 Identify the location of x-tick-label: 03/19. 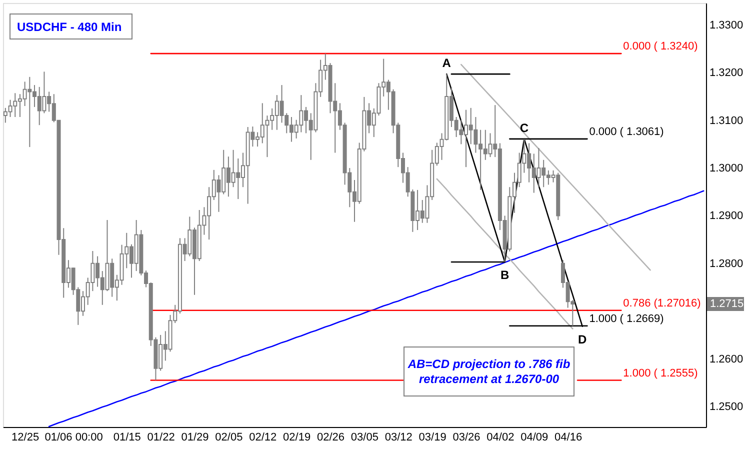
(432, 438).